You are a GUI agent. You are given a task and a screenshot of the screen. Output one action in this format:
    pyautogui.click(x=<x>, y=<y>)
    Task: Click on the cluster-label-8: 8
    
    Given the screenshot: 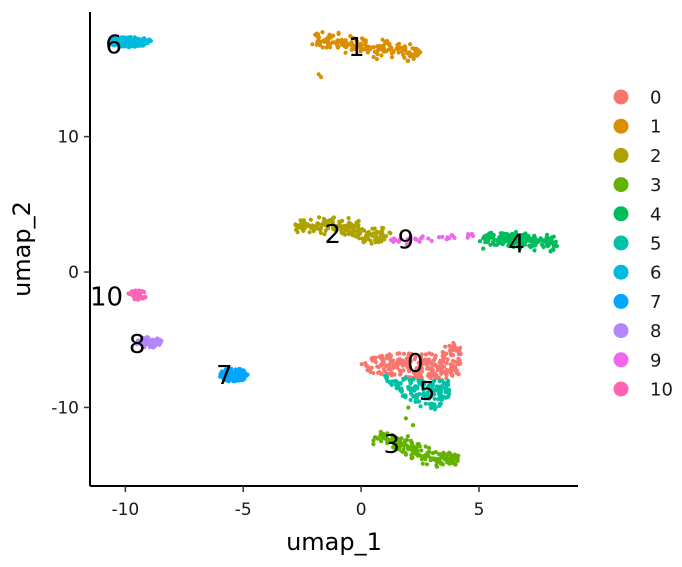 What is the action you would take?
    pyautogui.click(x=137, y=345)
    